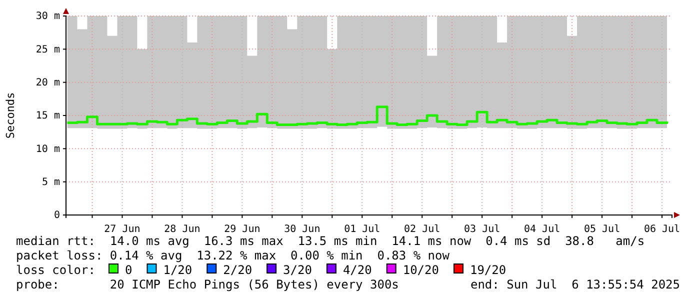  What do you see at coordinates (302, 229) in the screenshot?
I see `x-tick-label: 30 Jun` at bounding box center [302, 229].